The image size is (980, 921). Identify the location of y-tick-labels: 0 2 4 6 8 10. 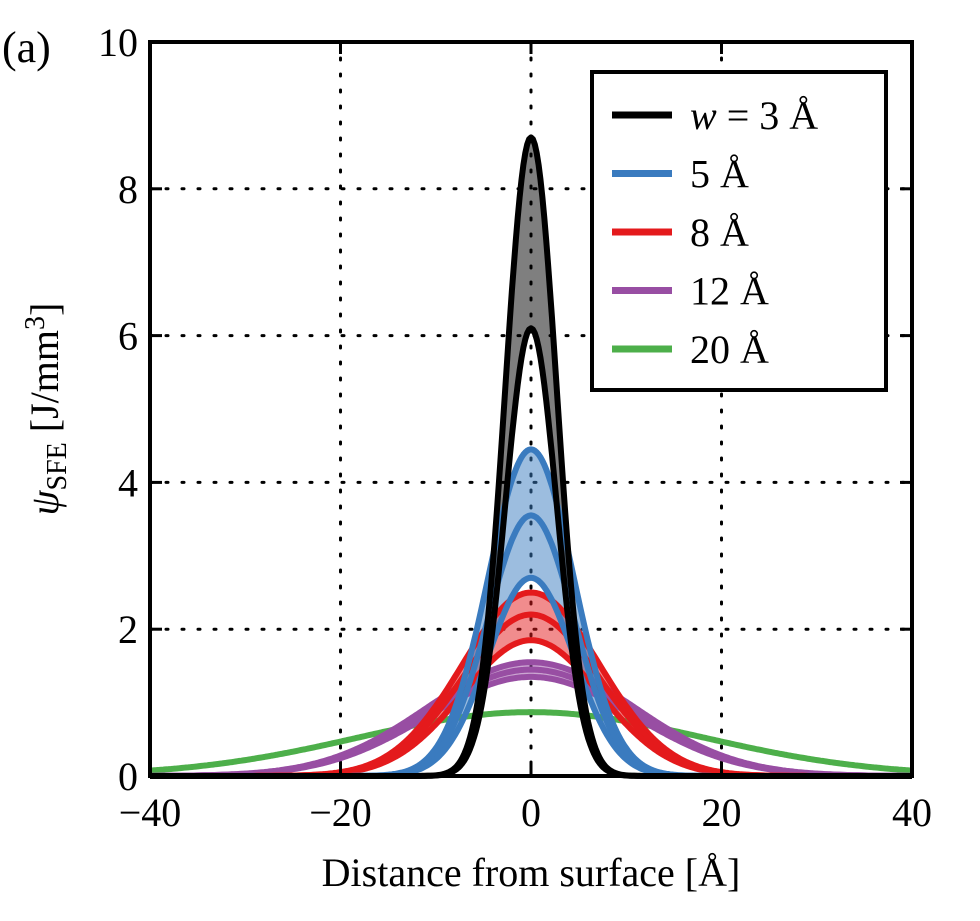
(118, 409).